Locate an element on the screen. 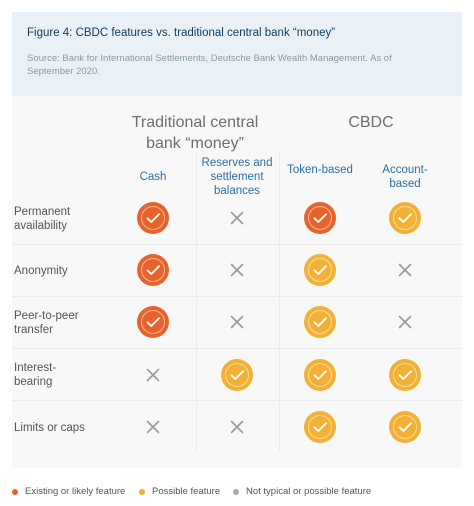 This screenshot has height=506, width=474. legend-dot-possible is located at coordinates (142, 491).